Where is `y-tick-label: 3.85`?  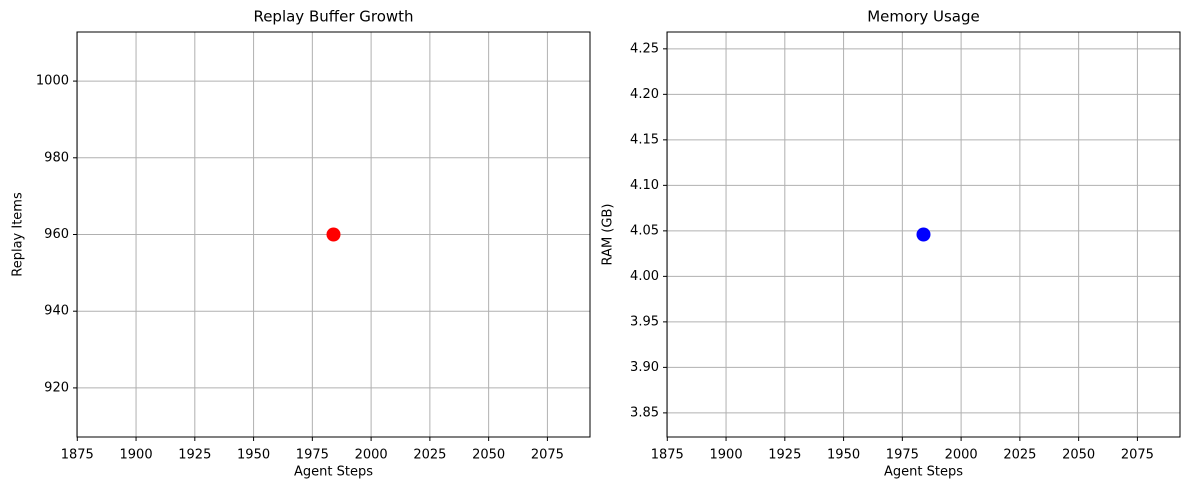
y-tick-label: 3.85 is located at coordinates (644, 412).